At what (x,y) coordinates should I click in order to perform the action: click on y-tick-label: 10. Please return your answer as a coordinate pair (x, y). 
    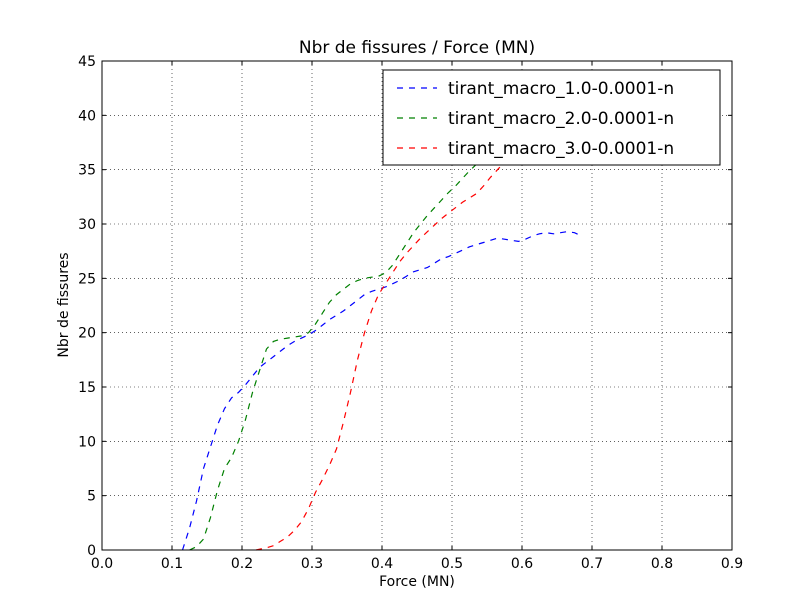
    Looking at the image, I should click on (87, 442).